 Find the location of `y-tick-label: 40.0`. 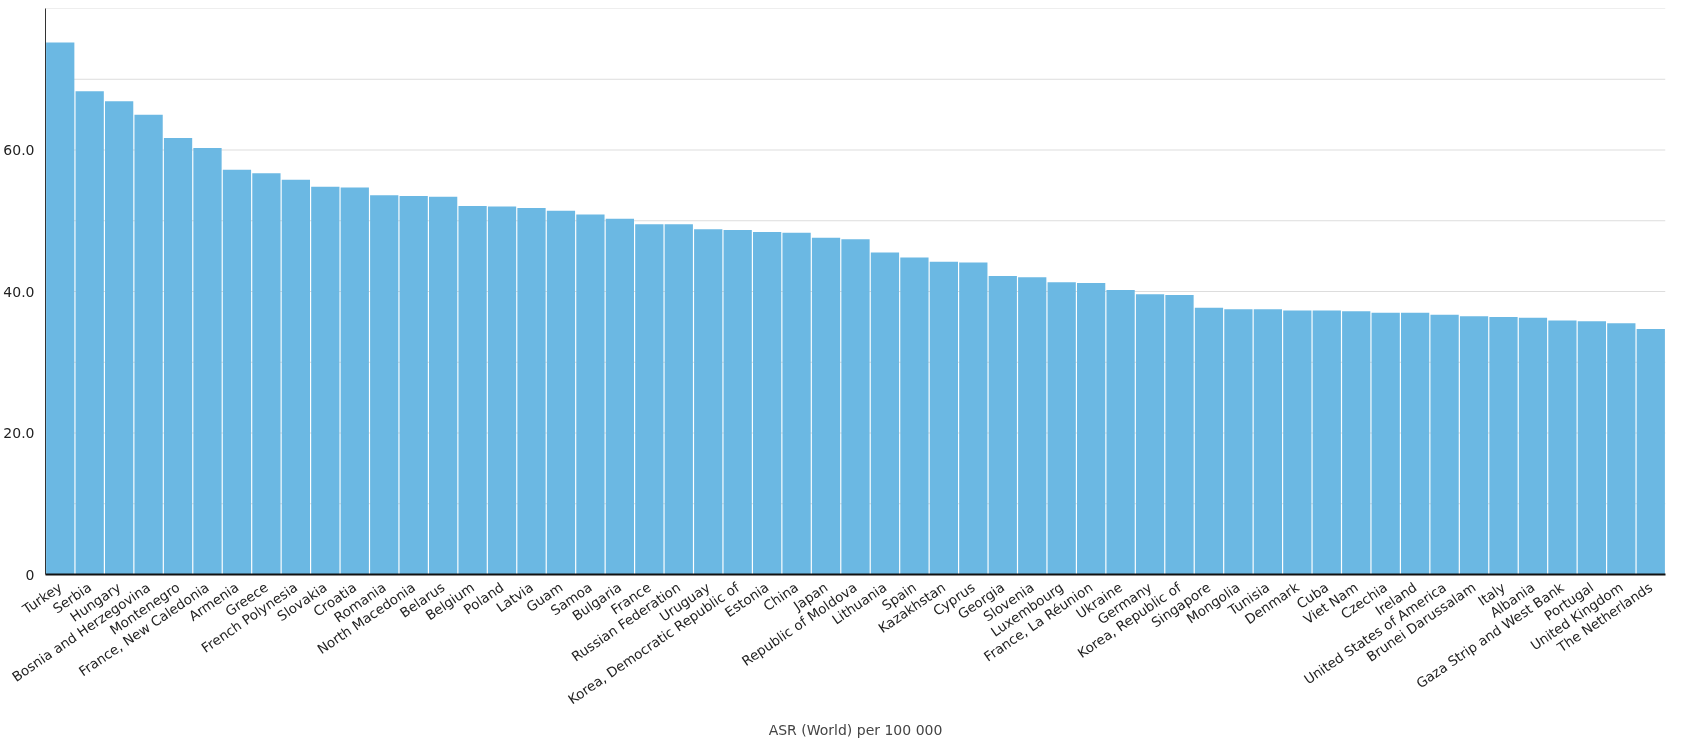

y-tick-label: 40.0 is located at coordinates (19, 291).